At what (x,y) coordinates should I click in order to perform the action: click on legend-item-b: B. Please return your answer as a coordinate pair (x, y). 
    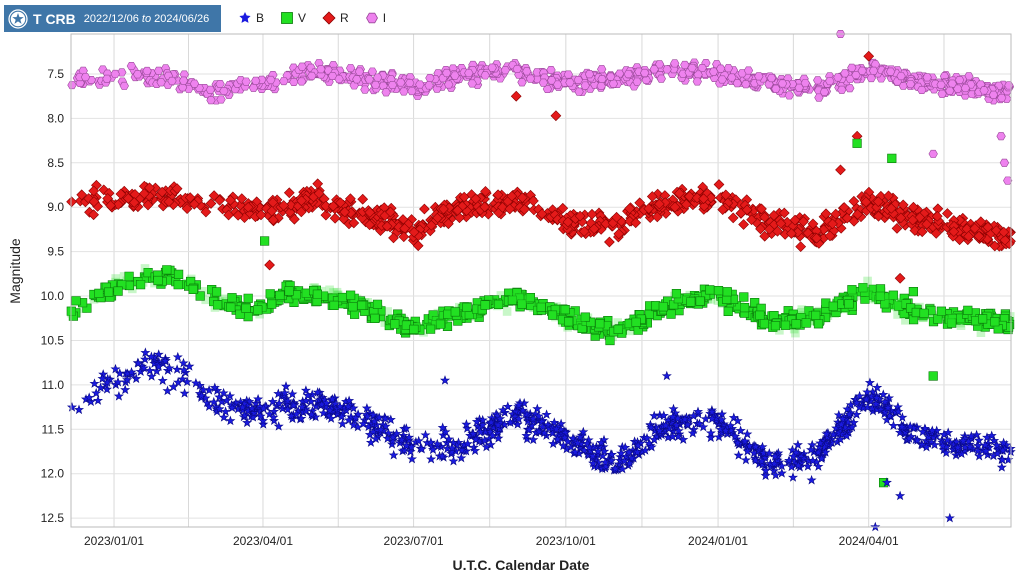
    Looking at the image, I should click on (251, 18).